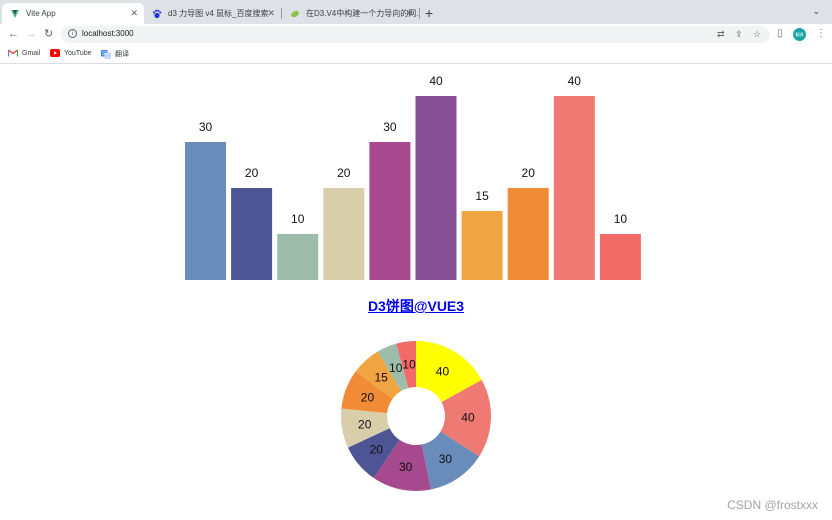  Describe the element at coordinates (772, 505) in the screenshot. I see `watermark: CSDN @frostxxx` at that location.